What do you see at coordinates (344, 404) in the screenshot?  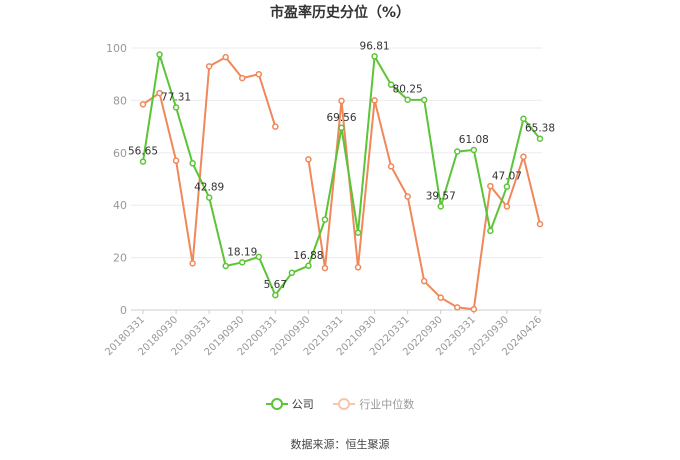 I see `legend-industry-marker-icon` at bounding box center [344, 404].